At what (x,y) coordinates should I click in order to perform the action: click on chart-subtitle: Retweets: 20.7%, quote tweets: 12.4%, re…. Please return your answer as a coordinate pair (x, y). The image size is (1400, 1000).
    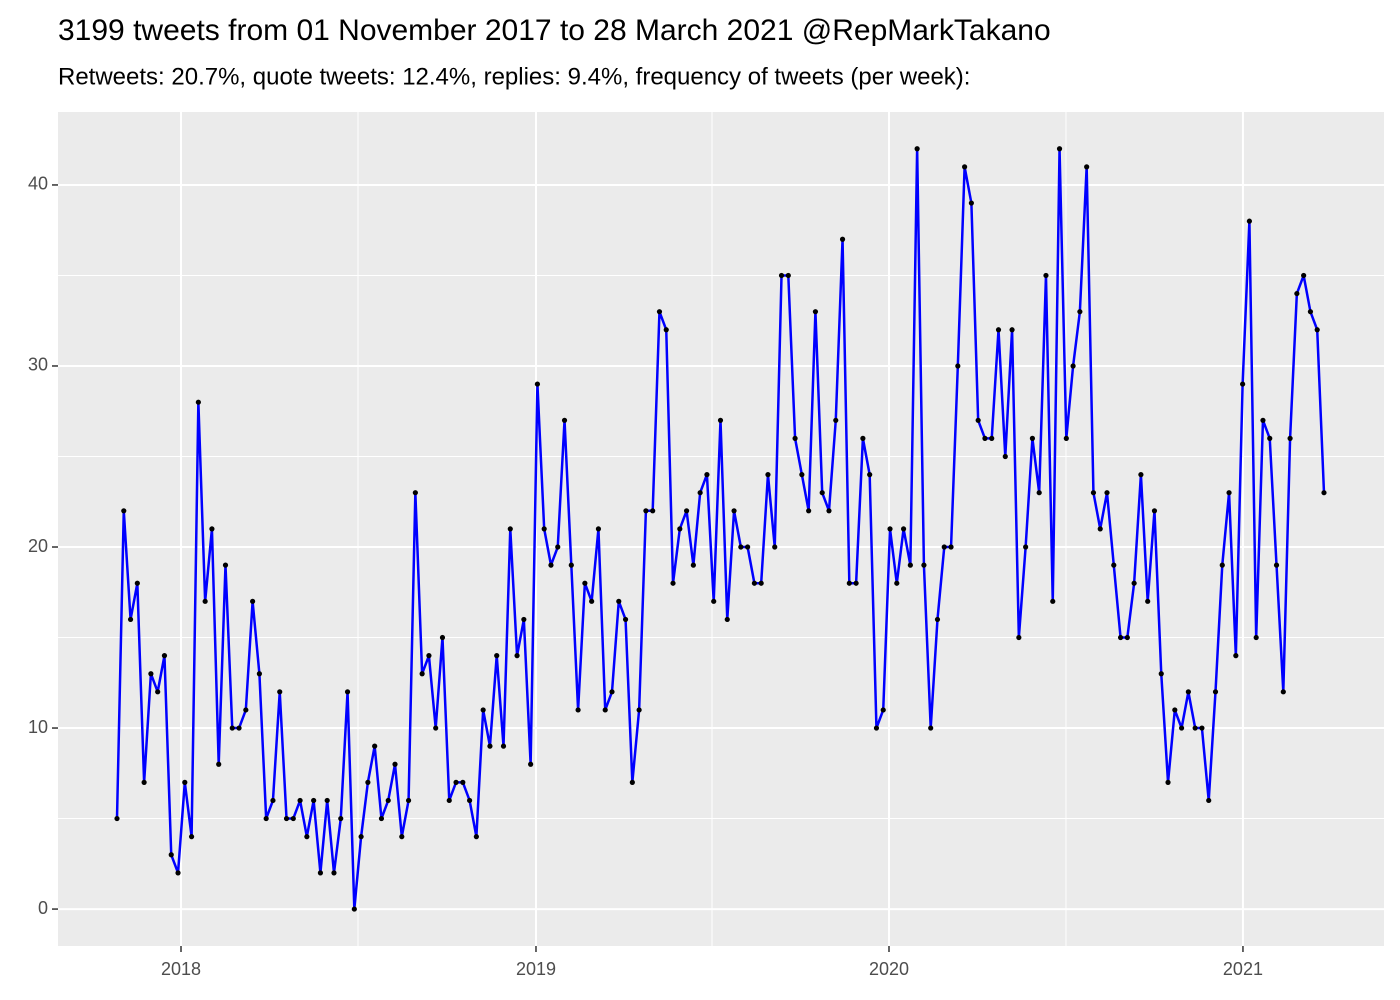
    Looking at the image, I should click on (514, 76).